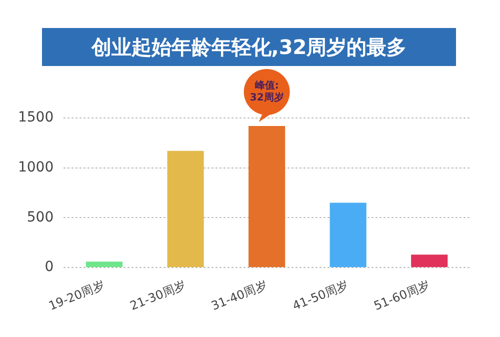 This screenshot has height=337, width=500. What do you see at coordinates (267, 92) in the screenshot?
I see `annotation: 峰值: 32周岁` at bounding box center [267, 92].